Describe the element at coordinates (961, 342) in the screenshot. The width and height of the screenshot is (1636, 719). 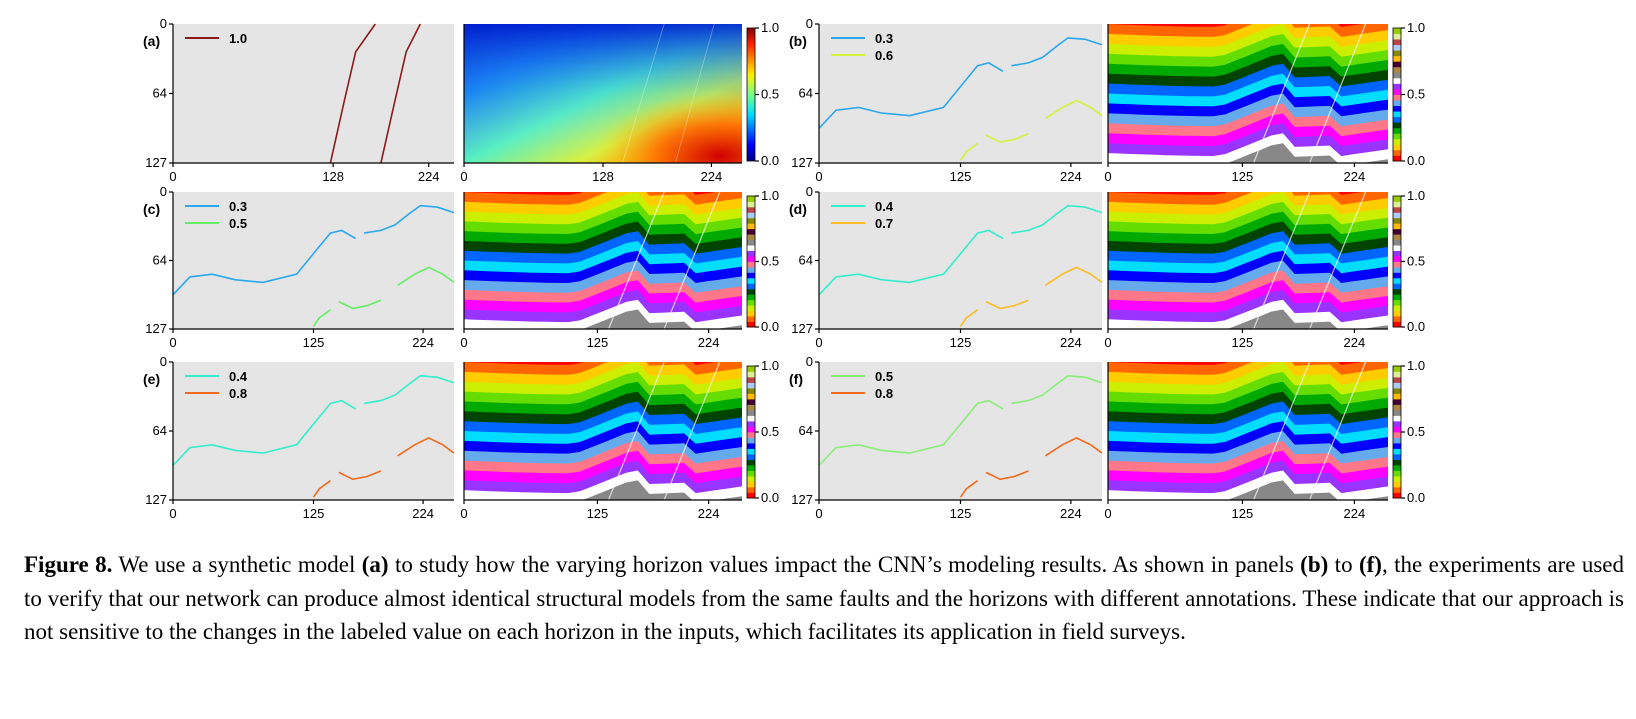
I see `x-tick-label: 125` at that location.